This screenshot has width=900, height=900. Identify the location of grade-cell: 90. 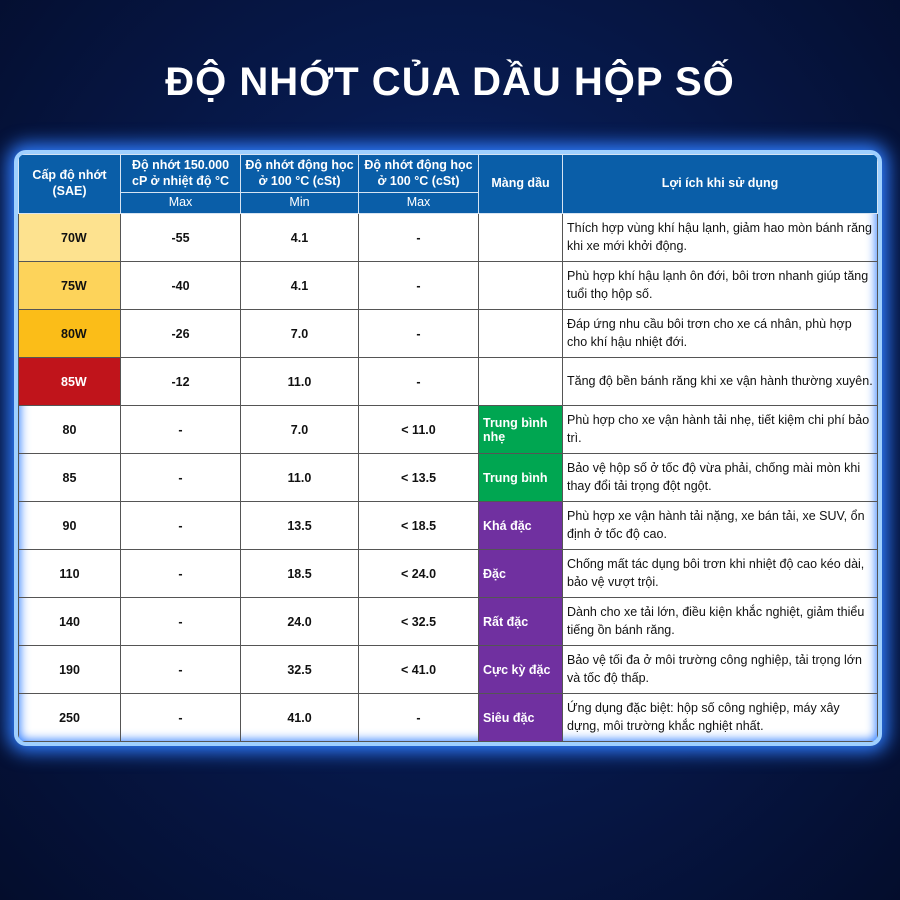
(69, 525).